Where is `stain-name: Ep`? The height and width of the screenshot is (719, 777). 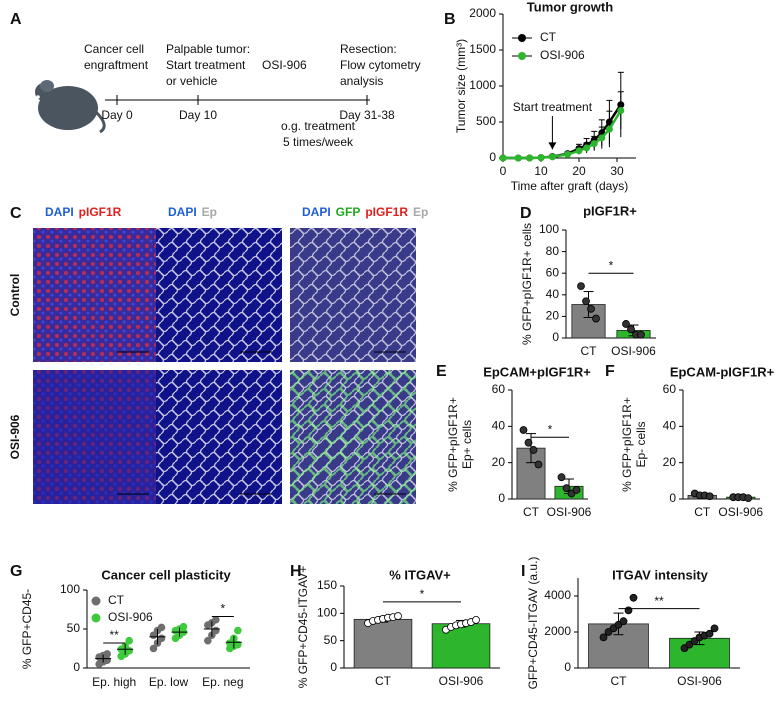 stain-name: Ep is located at coordinates (420, 212).